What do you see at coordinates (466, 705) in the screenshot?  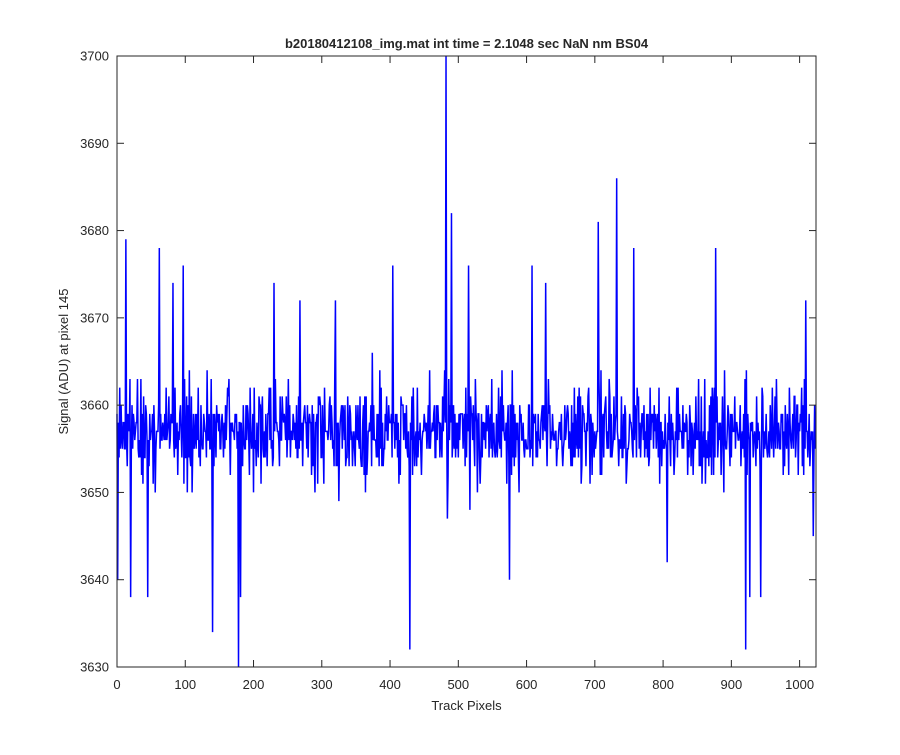 I see `x-axis-label: Track Pixels` at bounding box center [466, 705].